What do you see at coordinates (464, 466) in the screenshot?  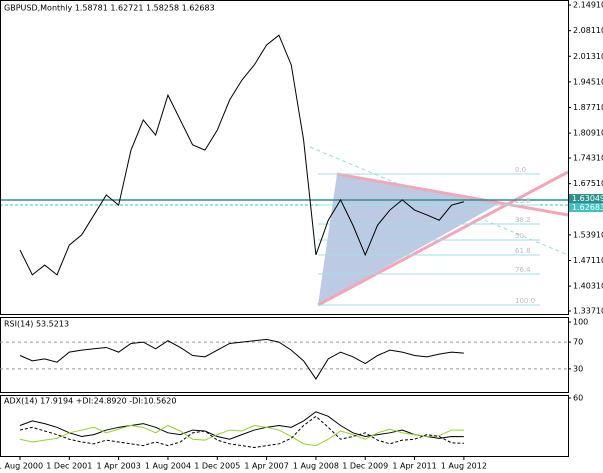 I see `x-tick-label: 1 Aug 2012` at bounding box center [464, 466].